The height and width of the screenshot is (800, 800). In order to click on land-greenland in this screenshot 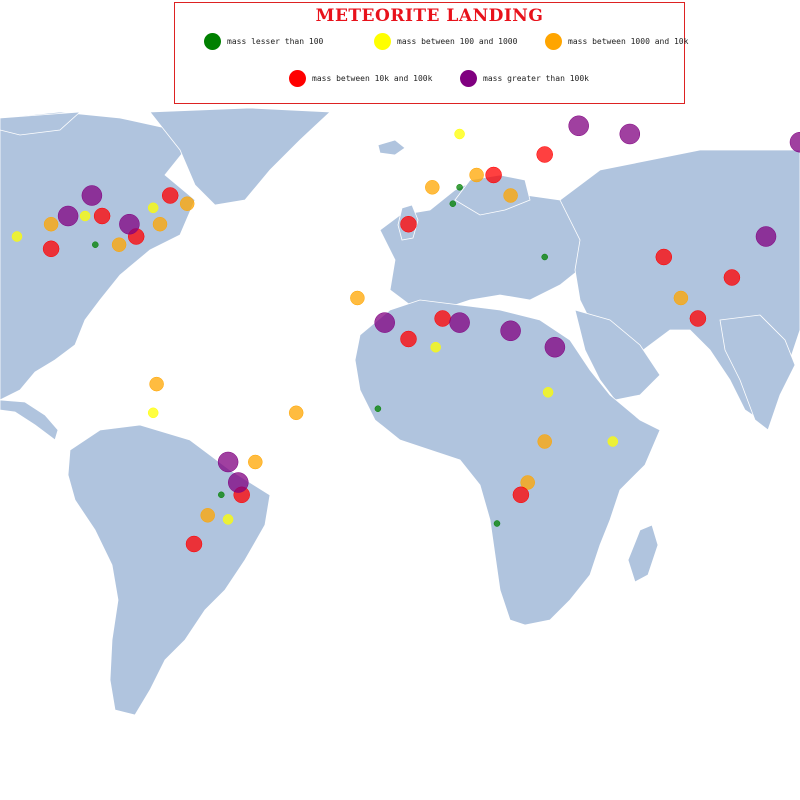, I will do `click(240, 156)`.